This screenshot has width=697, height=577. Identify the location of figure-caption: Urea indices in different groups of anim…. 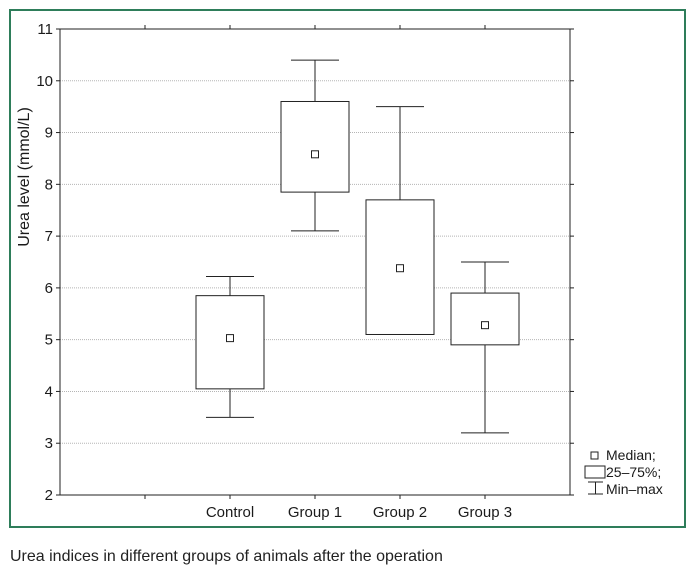
(226, 556).